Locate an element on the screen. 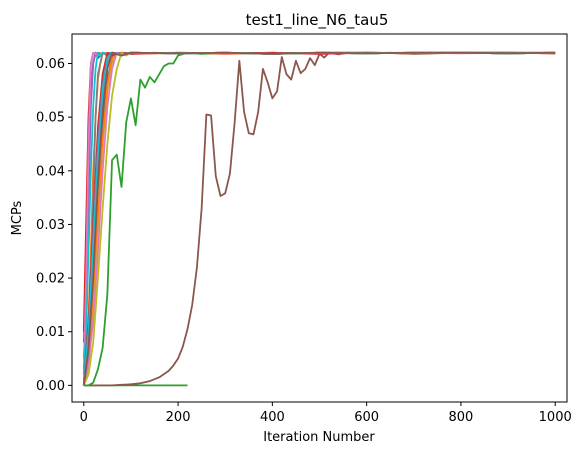 Image resolution: width=576 pixels, height=453 pixels. x-tick-label: 200 is located at coordinates (178, 417).